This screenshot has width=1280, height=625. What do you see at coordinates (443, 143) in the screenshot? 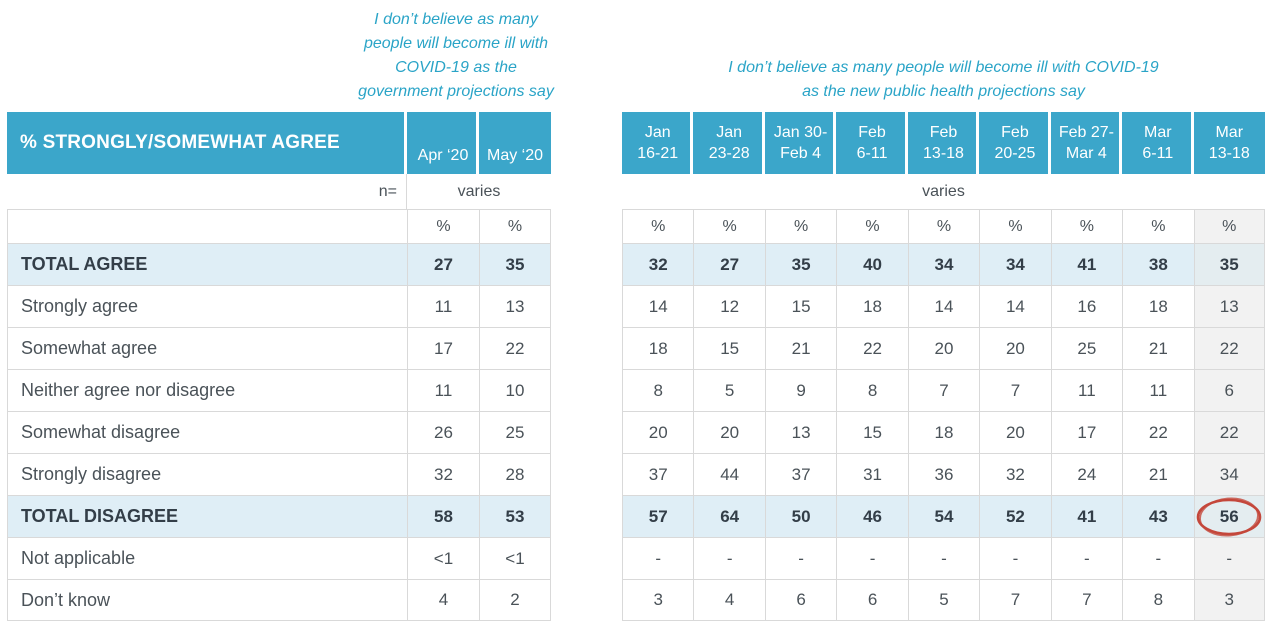
I see `column-header-cell: Apr ‘20` at bounding box center [443, 143].